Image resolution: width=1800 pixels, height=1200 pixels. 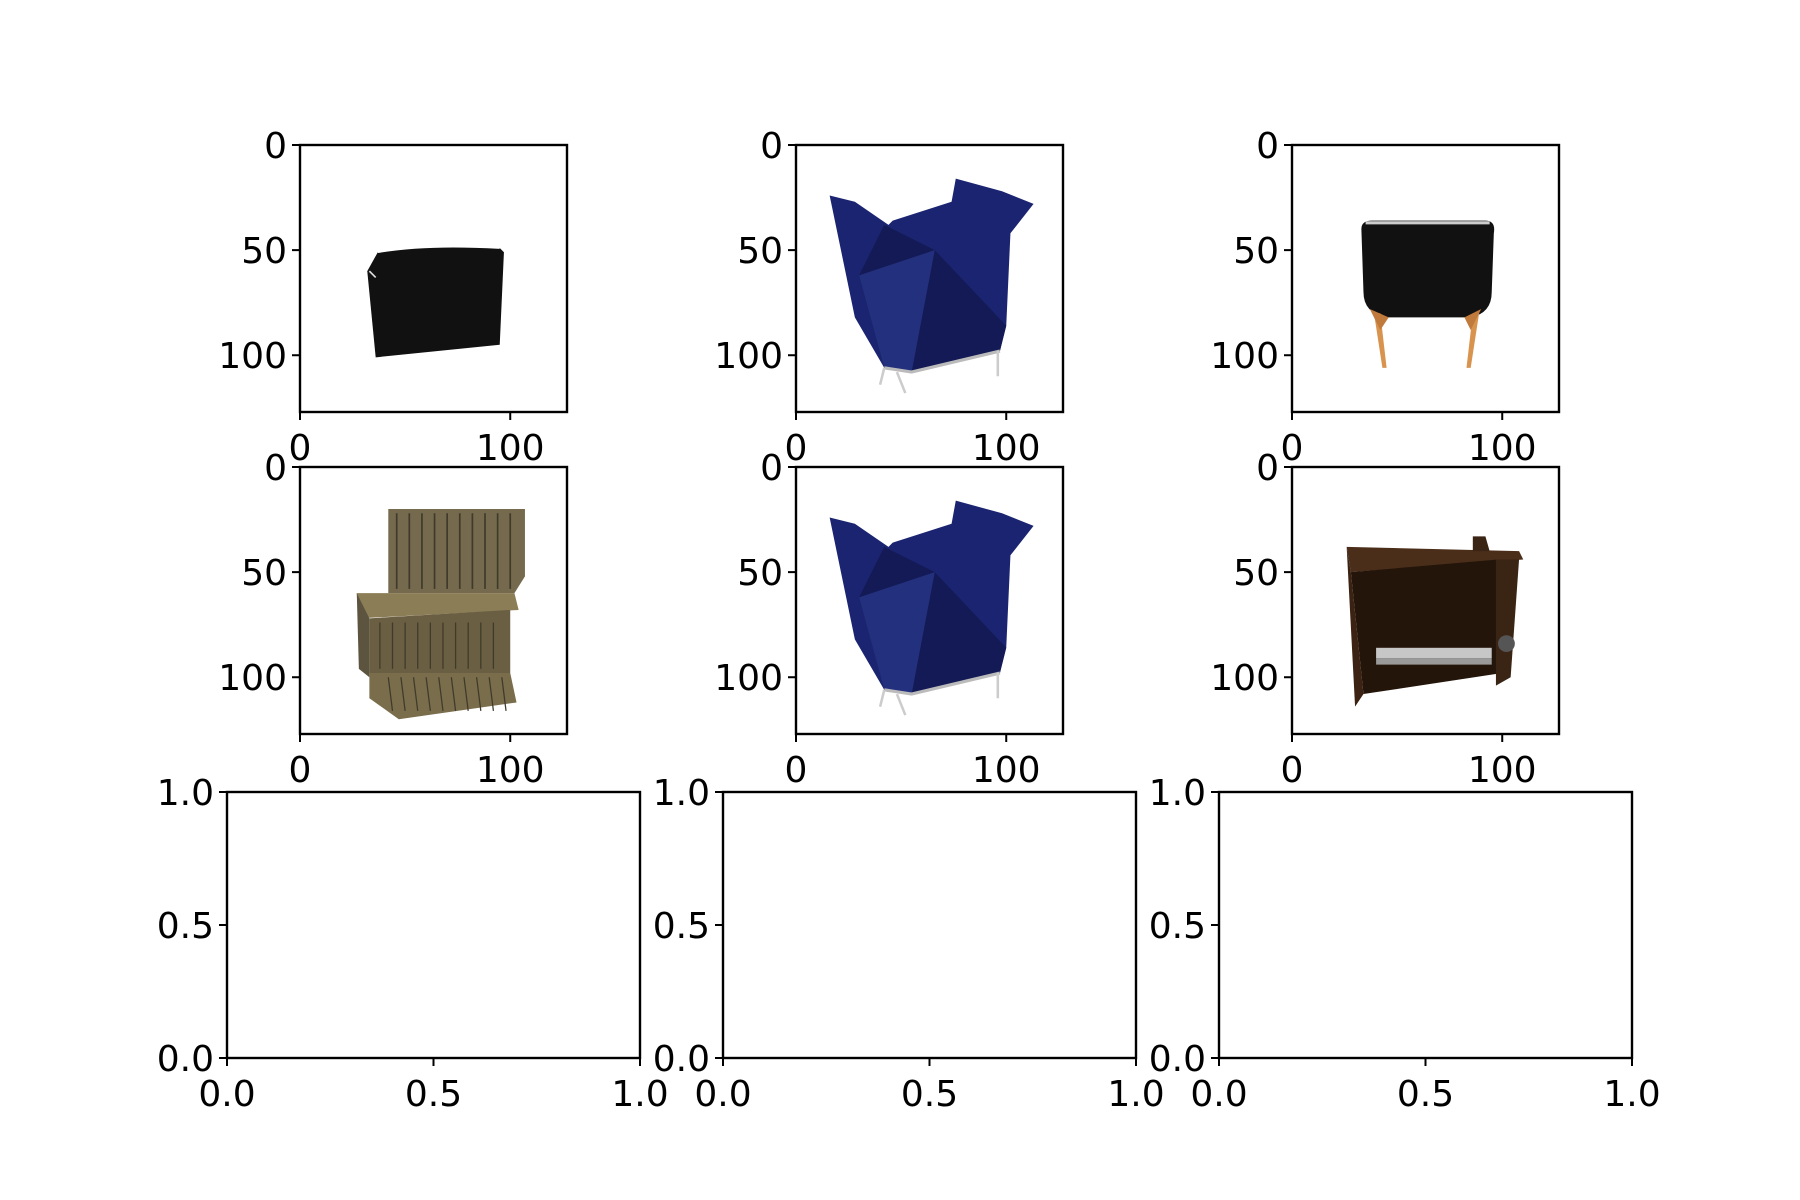 I want to click on image-panel-row2-col1: 0 50 100 0 100, so click(x=393, y=619).